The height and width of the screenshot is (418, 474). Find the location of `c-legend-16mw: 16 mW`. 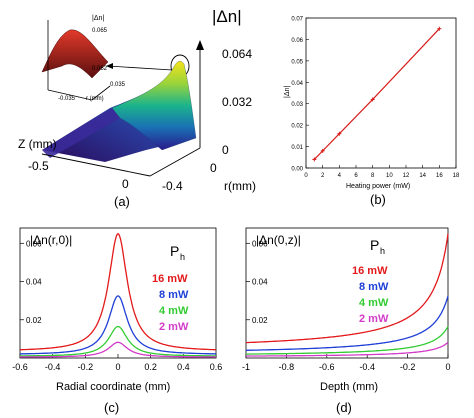

c-legend-16mw: 16 mW is located at coordinates (170, 279).